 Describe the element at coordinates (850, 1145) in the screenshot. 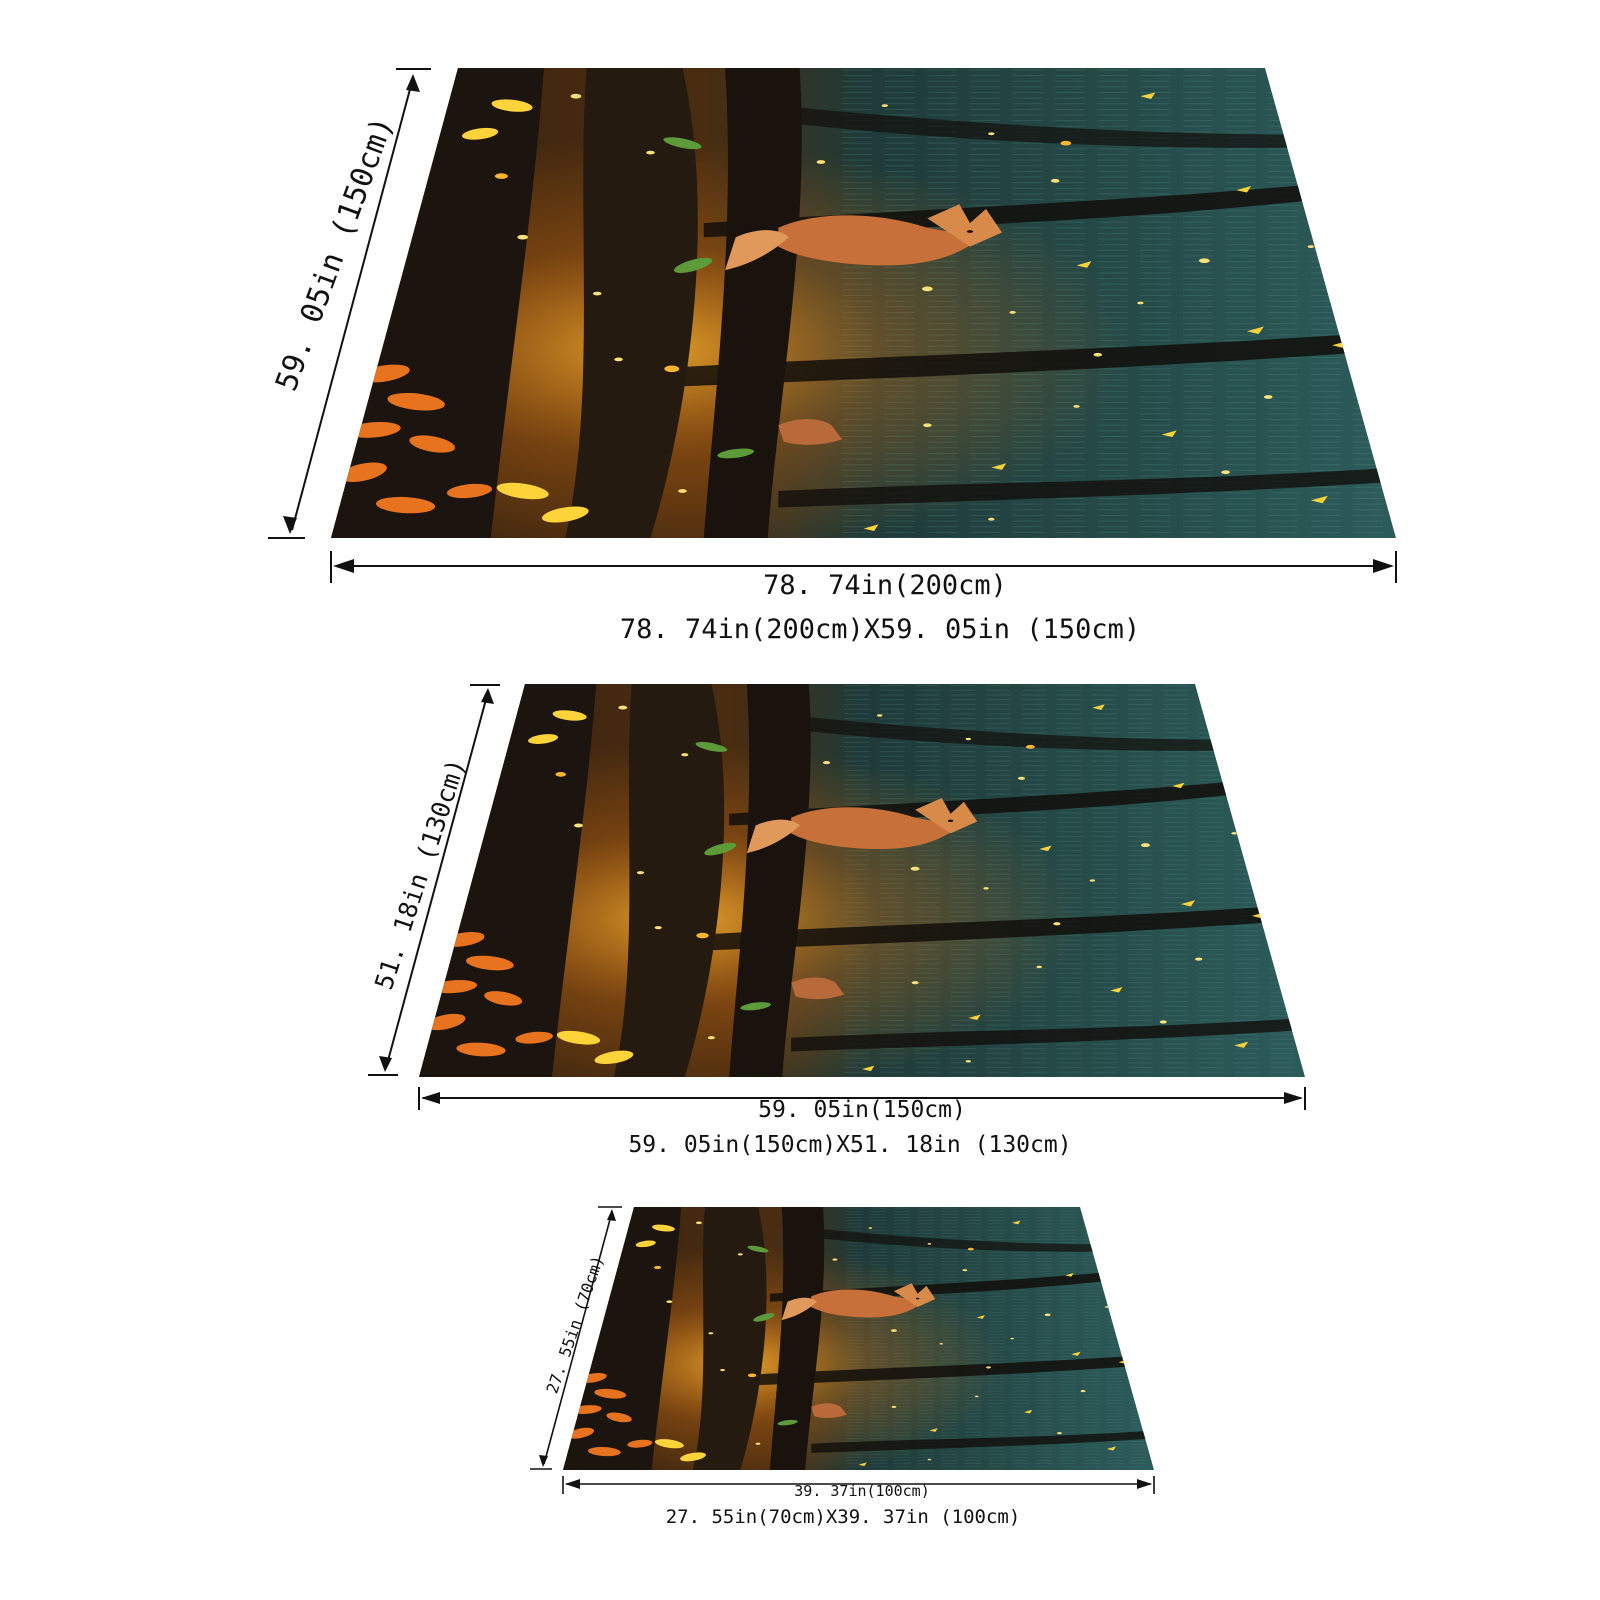

I see `rug-medium-size-label: 59. 05in(150cm)X51. 18in (130cm)` at that location.